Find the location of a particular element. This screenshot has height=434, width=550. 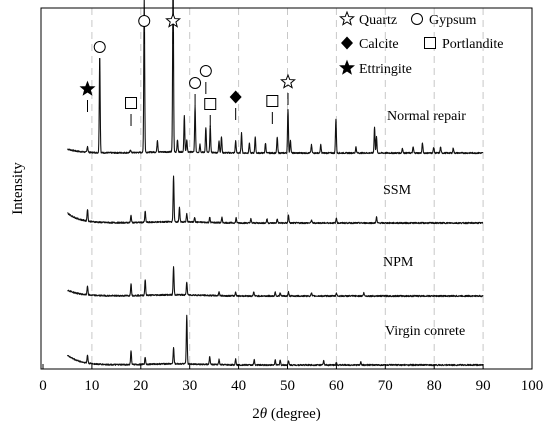

x-tick-label: 100 is located at coordinates (532, 386).